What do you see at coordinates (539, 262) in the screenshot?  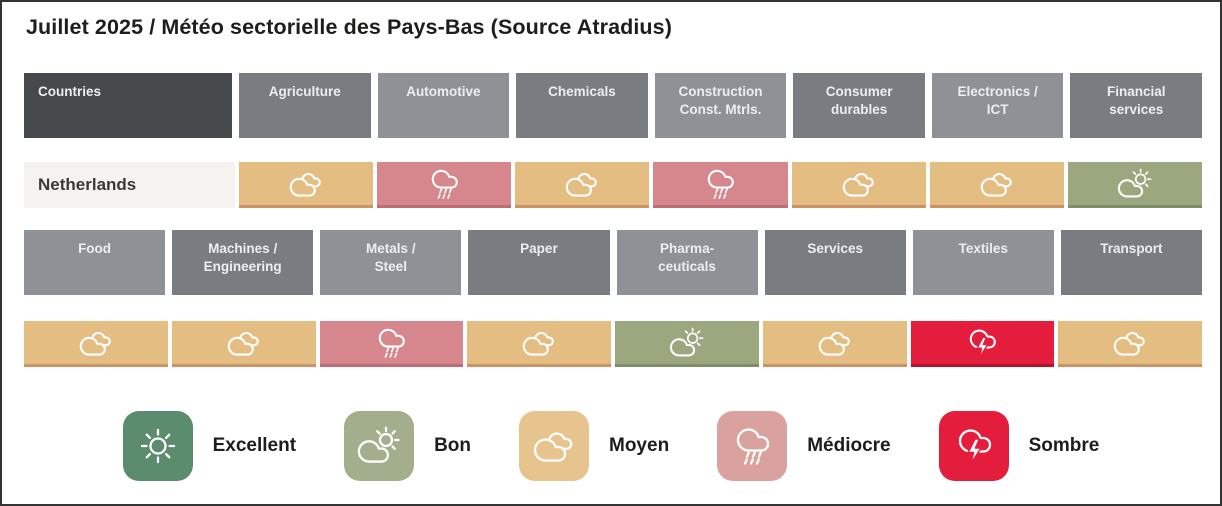 I see `column-header-paper: Paper` at bounding box center [539, 262].